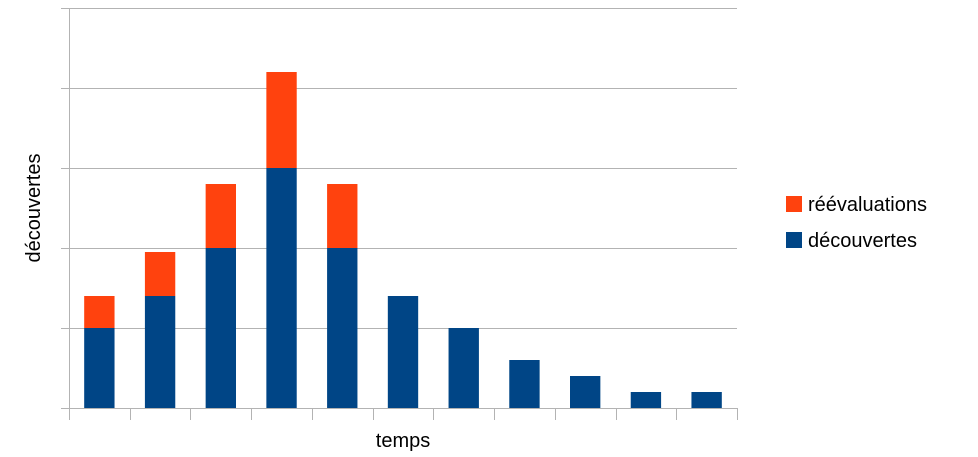 This screenshot has width=978, height=457. I want to click on legend-label: réévaluations, so click(867, 205).